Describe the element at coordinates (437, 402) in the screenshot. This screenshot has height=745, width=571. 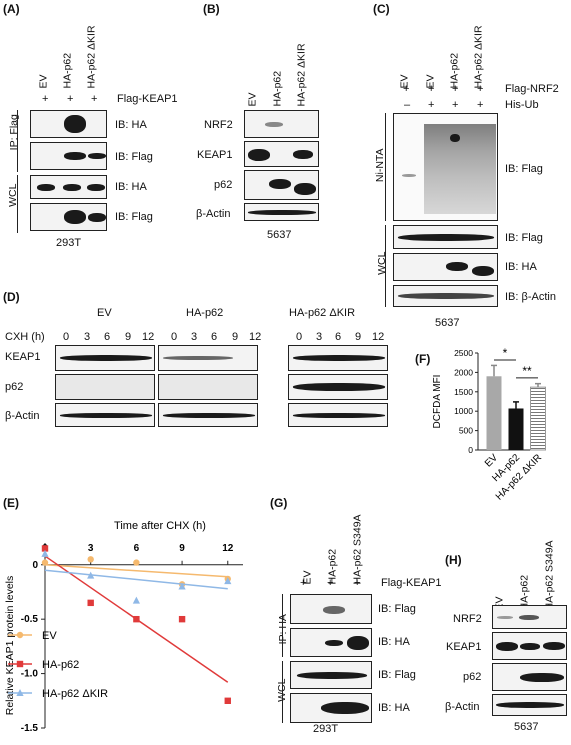
I see `y-axis-title: DCFDA MFI` at that location.